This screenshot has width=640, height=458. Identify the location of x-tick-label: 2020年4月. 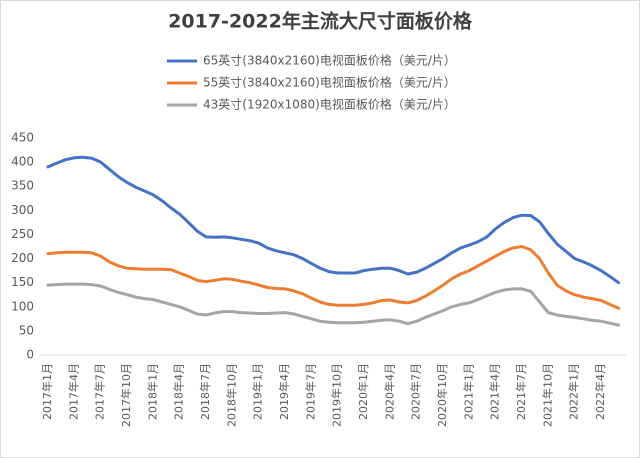
(389, 391).